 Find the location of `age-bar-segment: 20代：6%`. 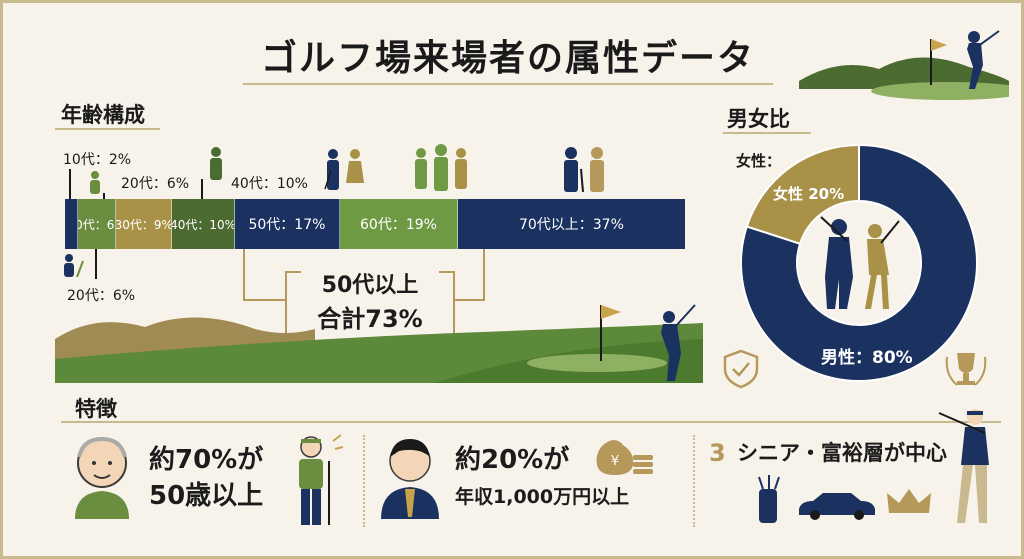

age-bar-segment: 20代：6% is located at coordinates (97, 224).